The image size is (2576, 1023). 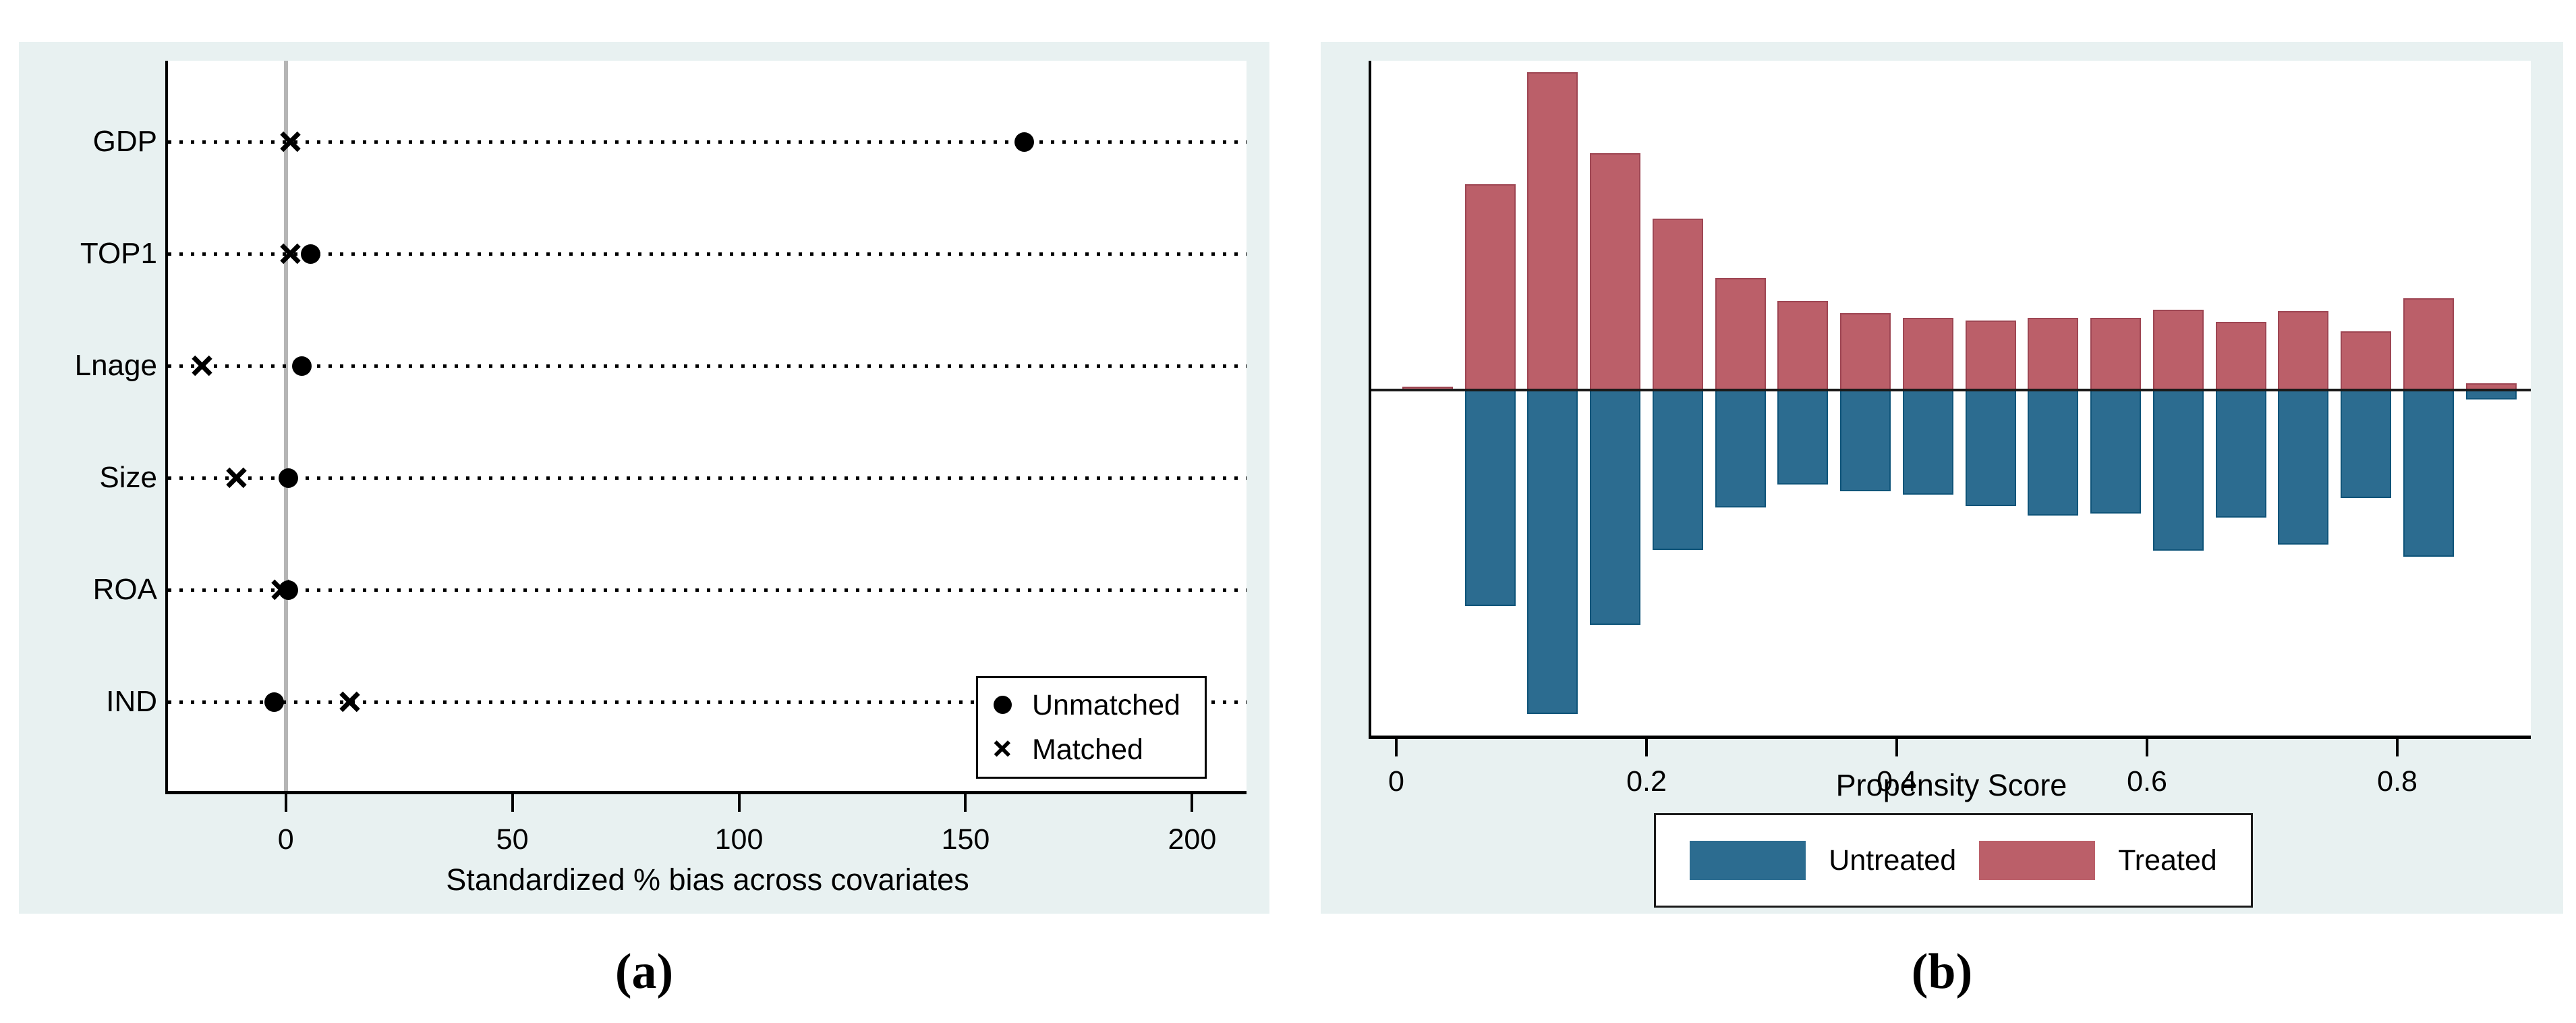 What do you see at coordinates (1896, 747) in the screenshot?
I see `x-tick-0p4` at bounding box center [1896, 747].